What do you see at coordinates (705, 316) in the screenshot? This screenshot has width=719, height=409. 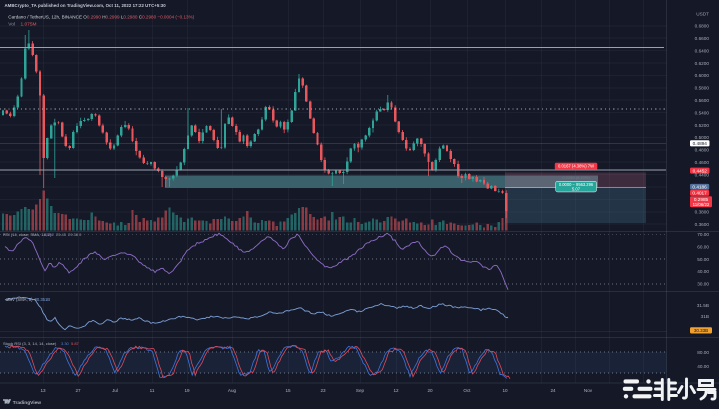 I see `svg-text: 31B` at bounding box center [705, 316].